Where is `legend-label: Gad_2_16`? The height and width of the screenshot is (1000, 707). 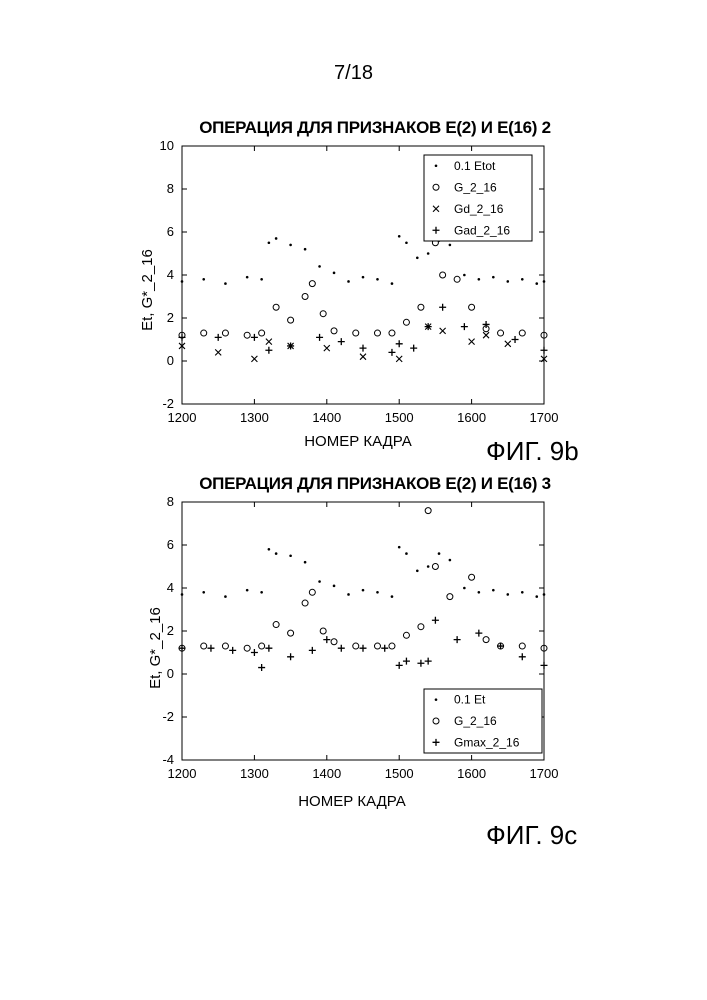 legend-label: Gad_2_16 is located at coordinates (482, 230).